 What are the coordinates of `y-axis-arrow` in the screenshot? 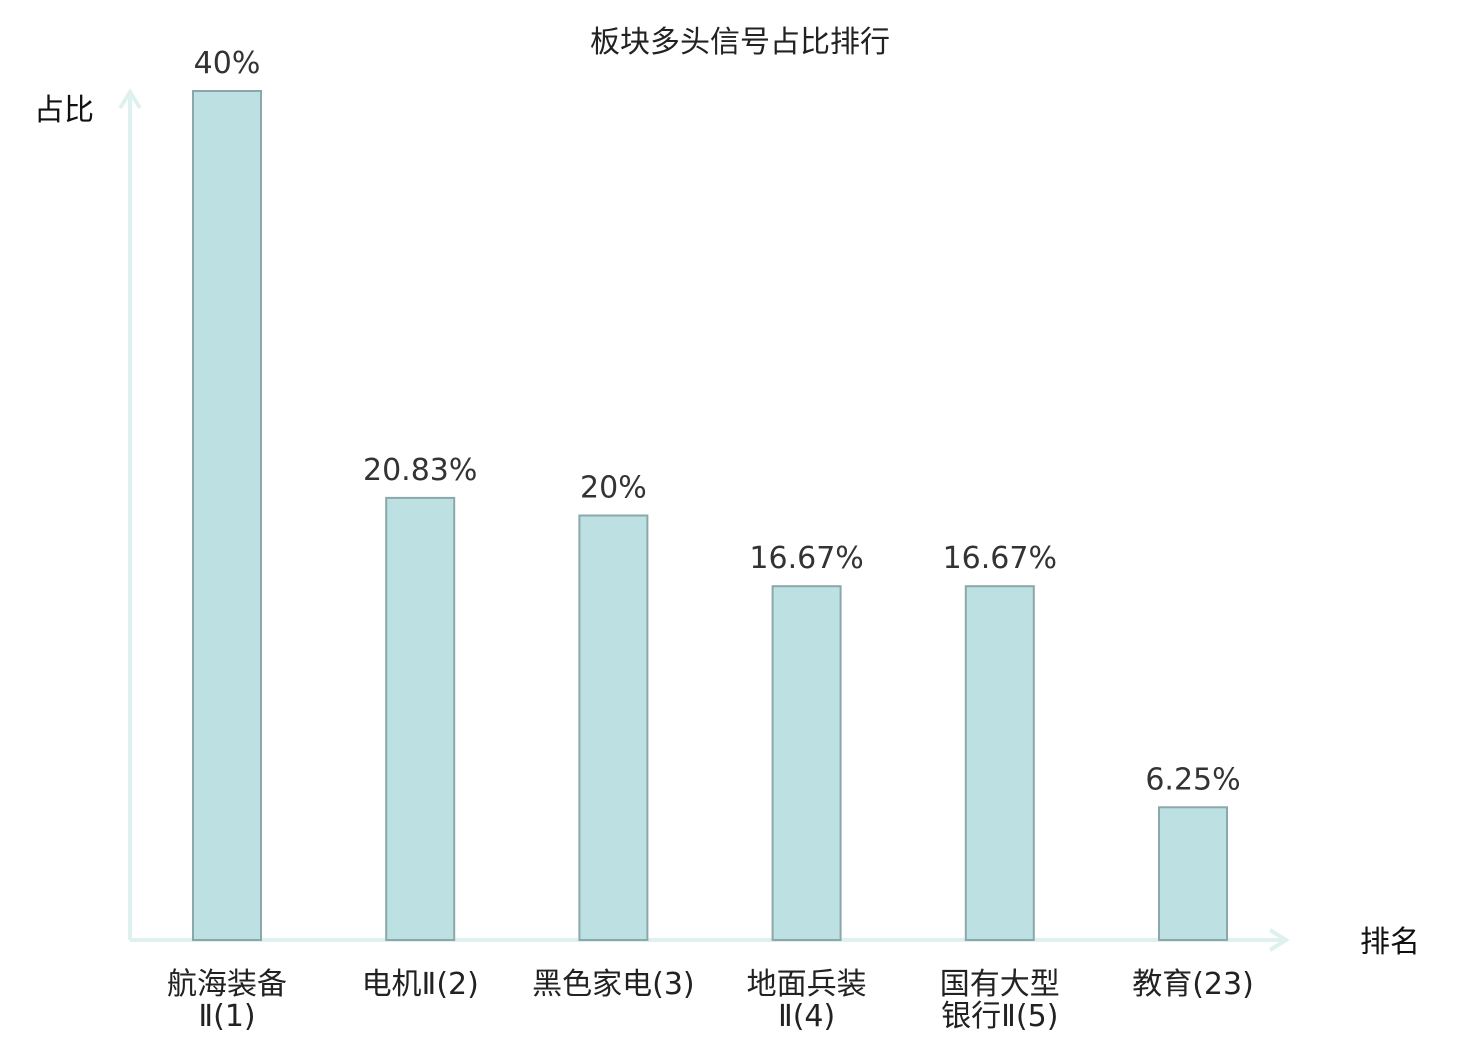 It's located at (130, 99).